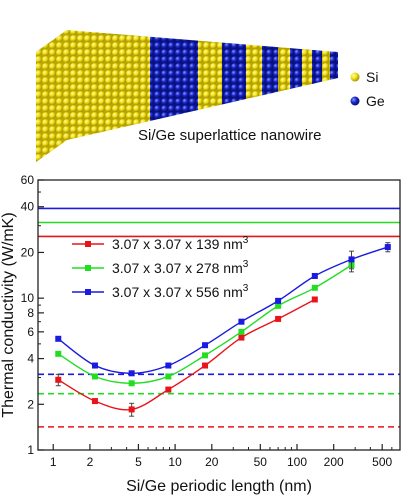 The image size is (408, 500). I want to click on legend-label: 3.07 x 3.07 x 139 nm3, so click(180, 243).